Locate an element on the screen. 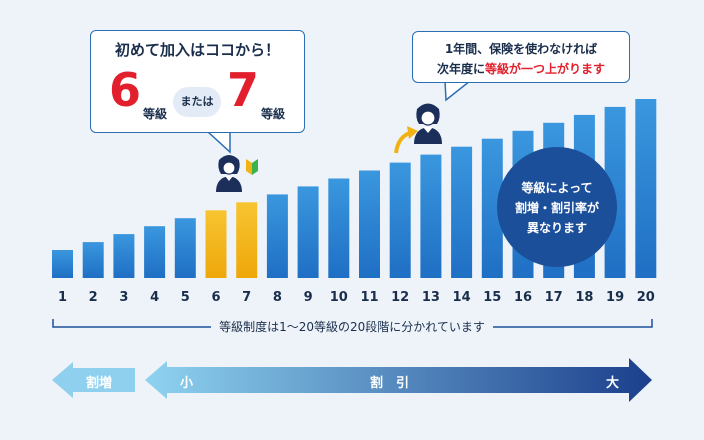 The image size is (704, 440). tick-label-grade-14: 14 is located at coordinates (462, 297).